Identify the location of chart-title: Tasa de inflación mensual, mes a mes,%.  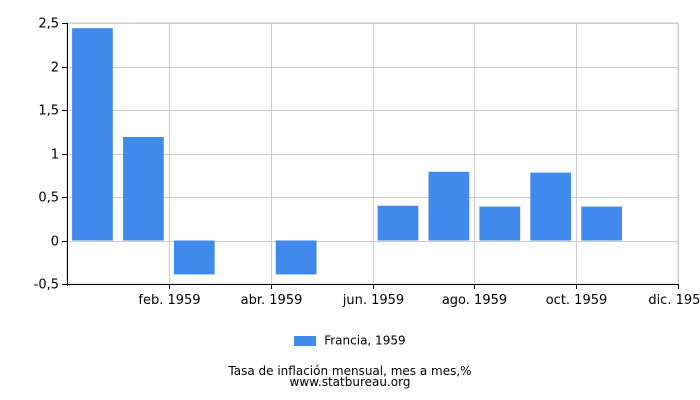
(350, 371).